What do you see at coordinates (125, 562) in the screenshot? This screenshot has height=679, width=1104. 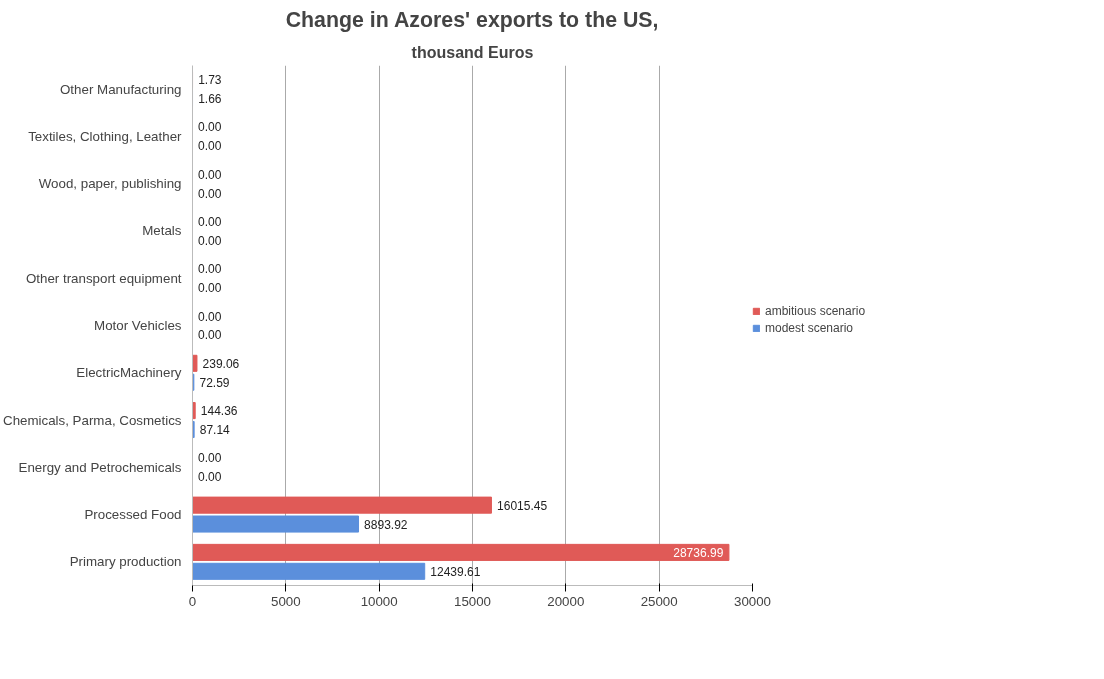 I see `y-tick-label: Primary production` at bounding box center [125, 562].